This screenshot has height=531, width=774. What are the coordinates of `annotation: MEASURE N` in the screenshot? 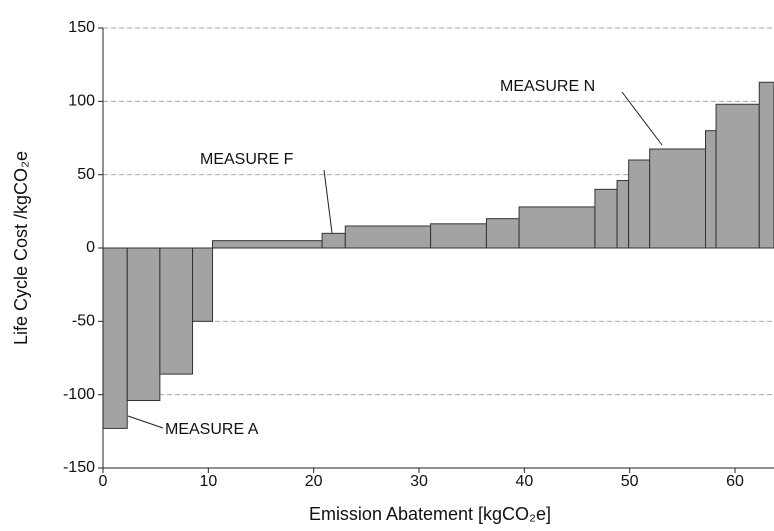 It's located at (547, 86).